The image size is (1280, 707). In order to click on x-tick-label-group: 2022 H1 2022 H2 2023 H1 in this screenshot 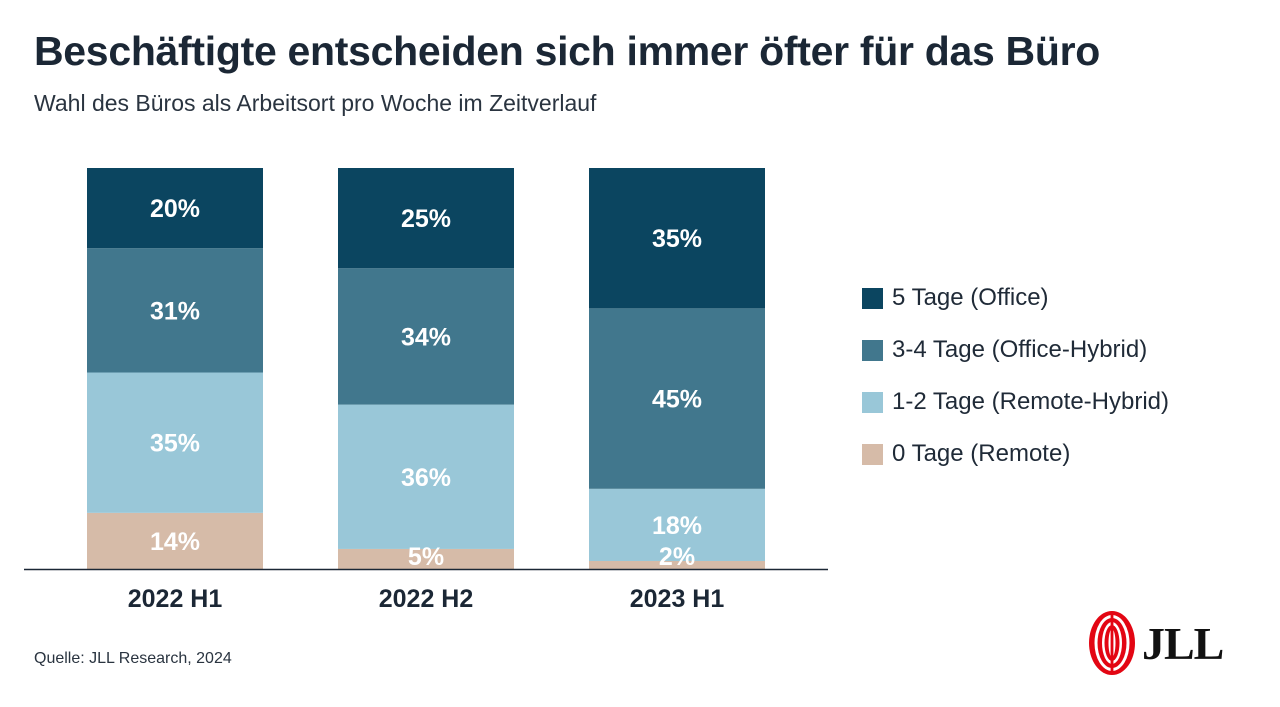, I will do `click(426, 599)`.